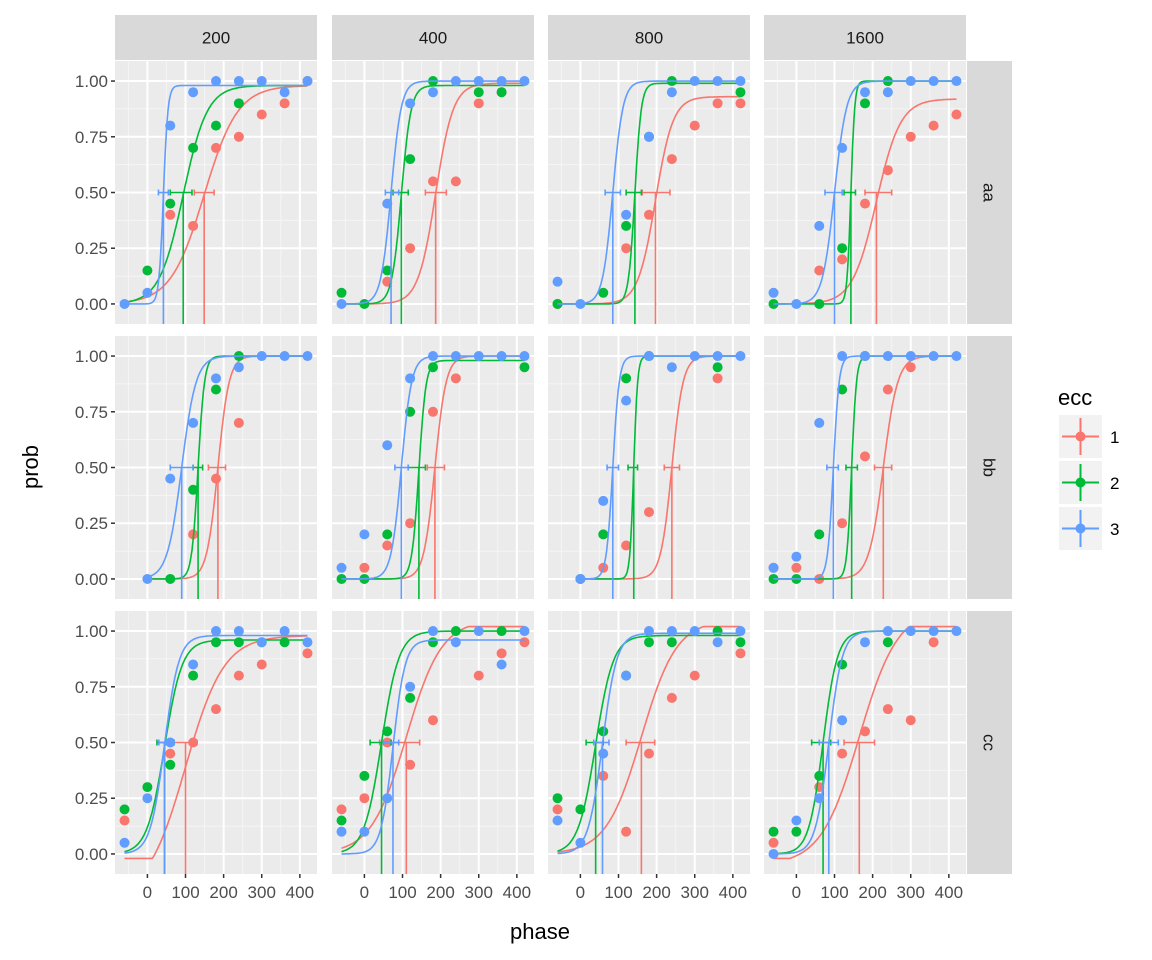  Describe the element at coordinates (1088, 467) in the screenshot. I see `legend: ecc 1 2 3` at that location.